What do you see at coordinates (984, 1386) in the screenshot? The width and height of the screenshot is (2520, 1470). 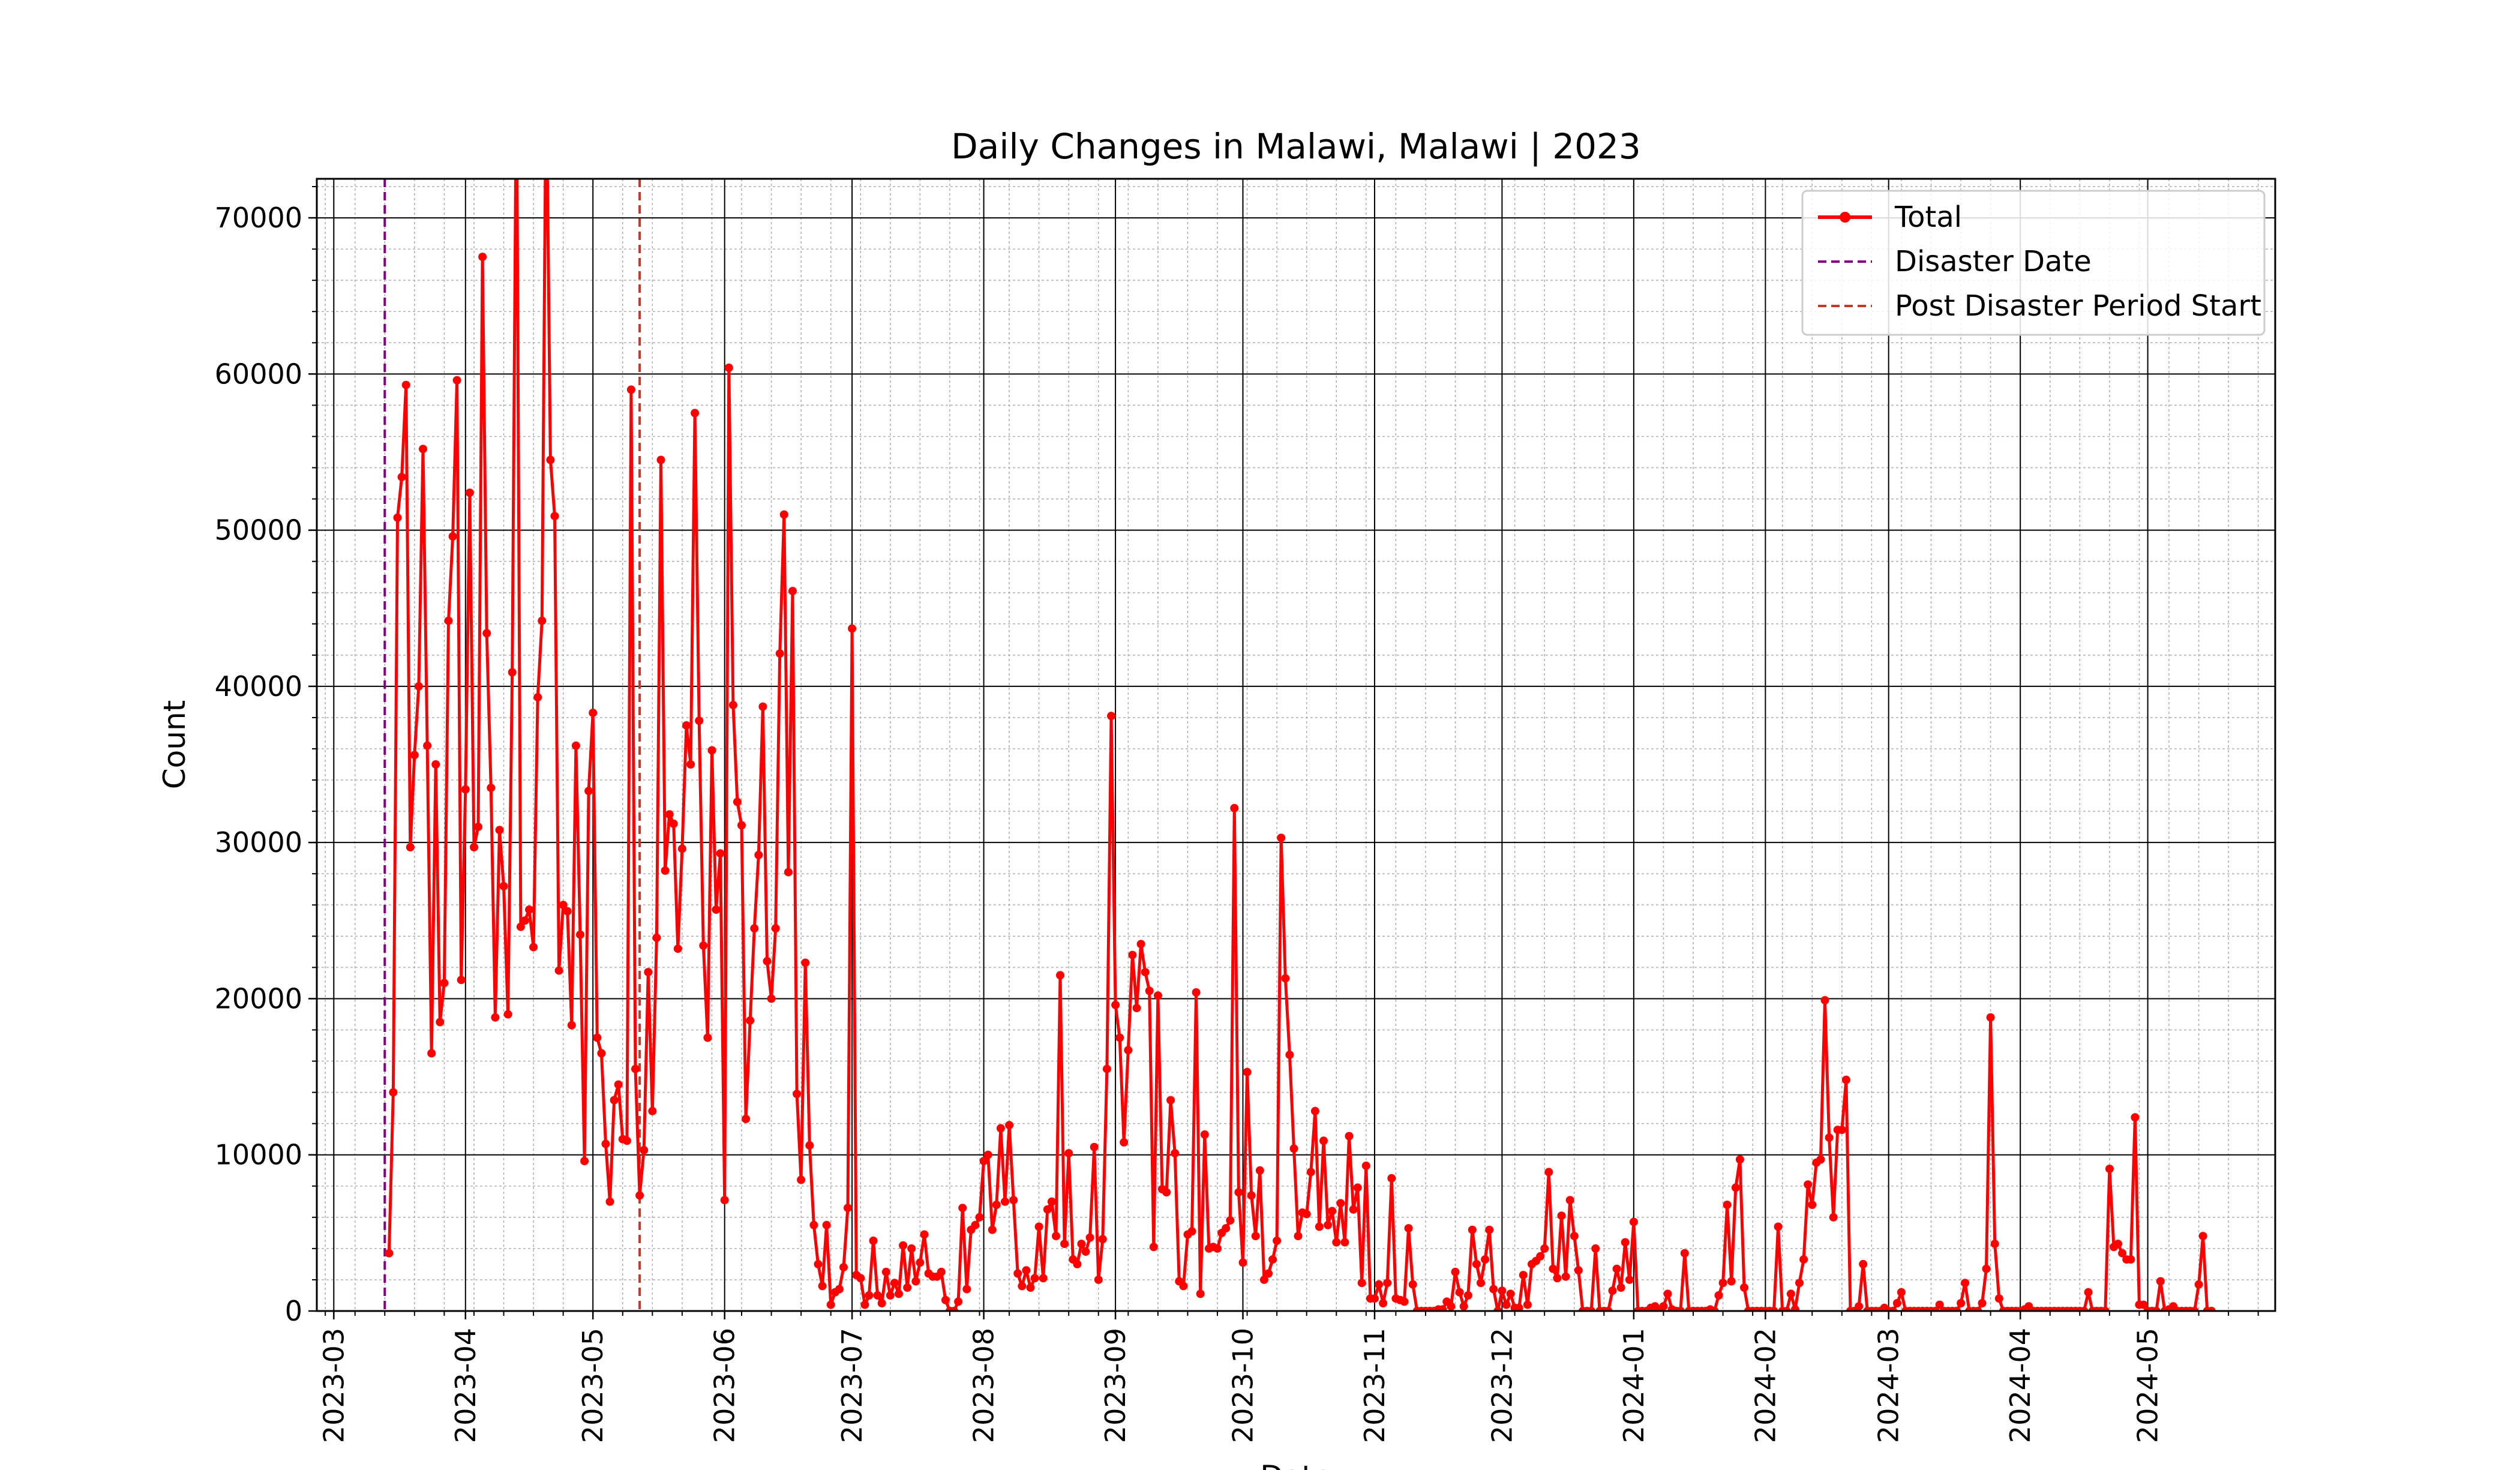 I see `x-tick-label: 2023-08` at bounding box center [984, 1386].